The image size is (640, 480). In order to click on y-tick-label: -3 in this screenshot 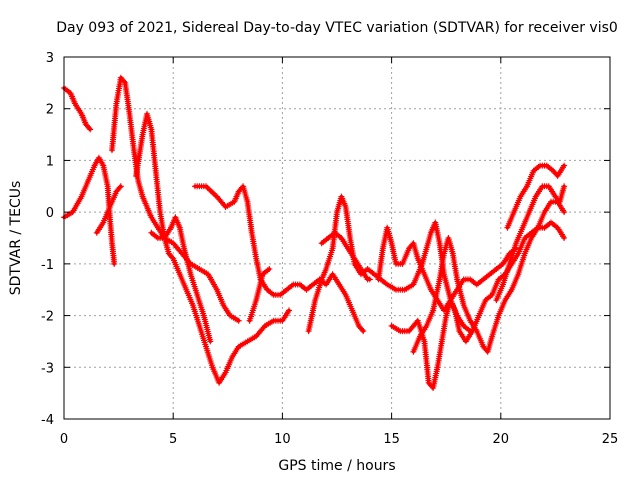, I will do `click(47, 368)`.